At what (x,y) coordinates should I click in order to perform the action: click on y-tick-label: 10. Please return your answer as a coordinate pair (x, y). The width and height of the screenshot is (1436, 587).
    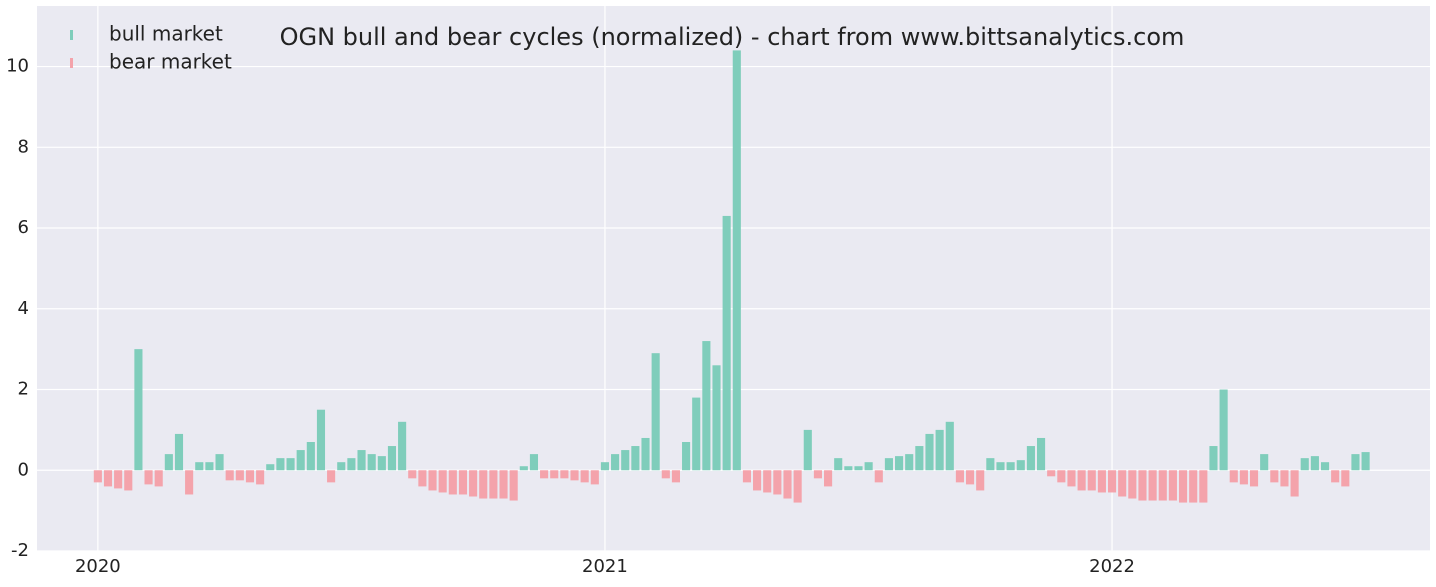
    Looking at the image, I should click on (17, 66).